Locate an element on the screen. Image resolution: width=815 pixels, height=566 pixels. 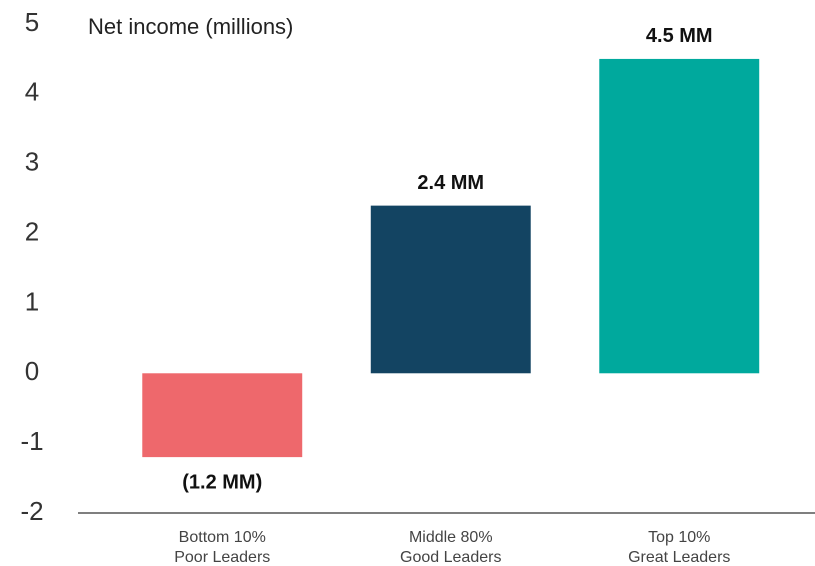
x-tick-label: Middle 80% is located at coordinates (451, 537).